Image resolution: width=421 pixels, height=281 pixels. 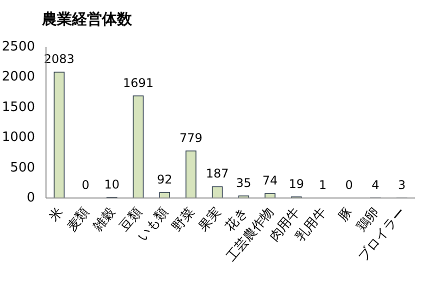 What do you see at coordinates (296, 183) in the screenshot?
I see `data-label: 19` at bounding box center [296, 183].